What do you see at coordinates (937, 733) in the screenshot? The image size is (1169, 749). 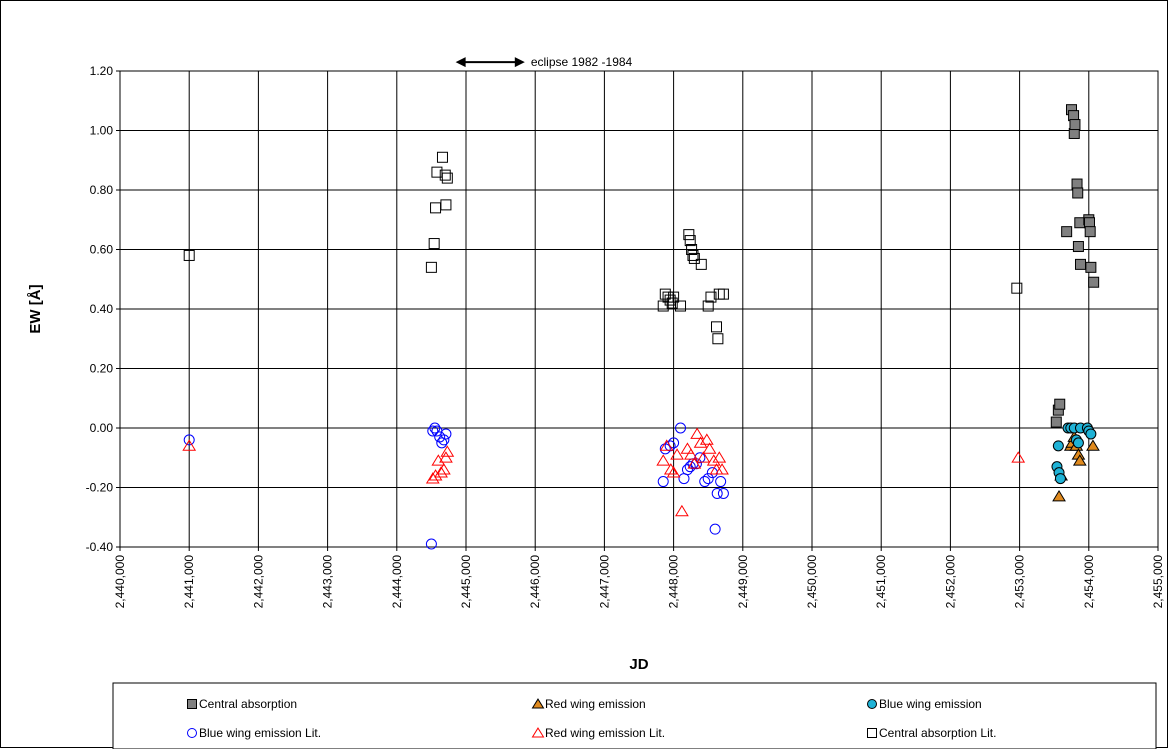 I see `legend-label: Central absorption Lit.` at bounding box center [937, 733].